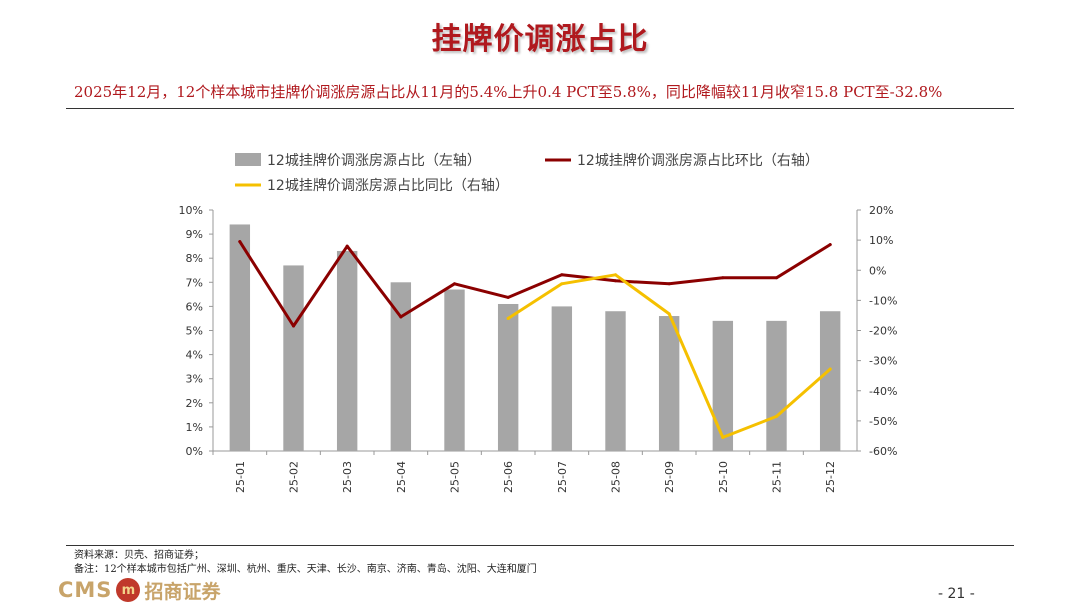  I want to click on left-tick-label: 3%, so click(194, 379).